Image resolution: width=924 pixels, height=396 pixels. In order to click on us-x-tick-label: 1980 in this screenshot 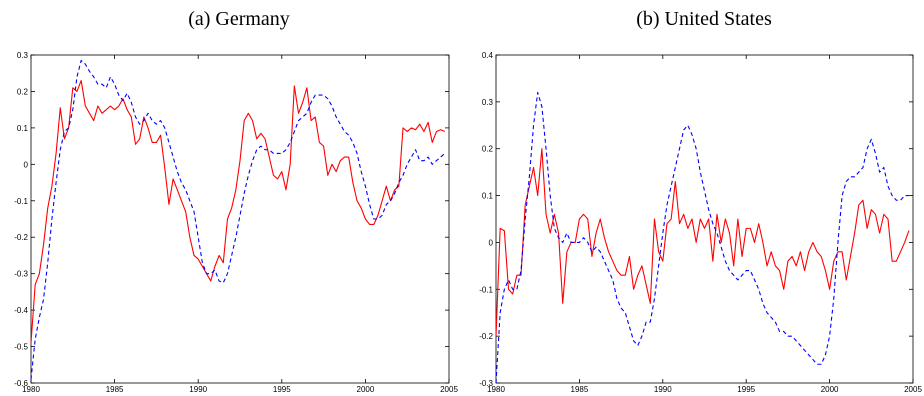, I will do `click(496, 389)`.